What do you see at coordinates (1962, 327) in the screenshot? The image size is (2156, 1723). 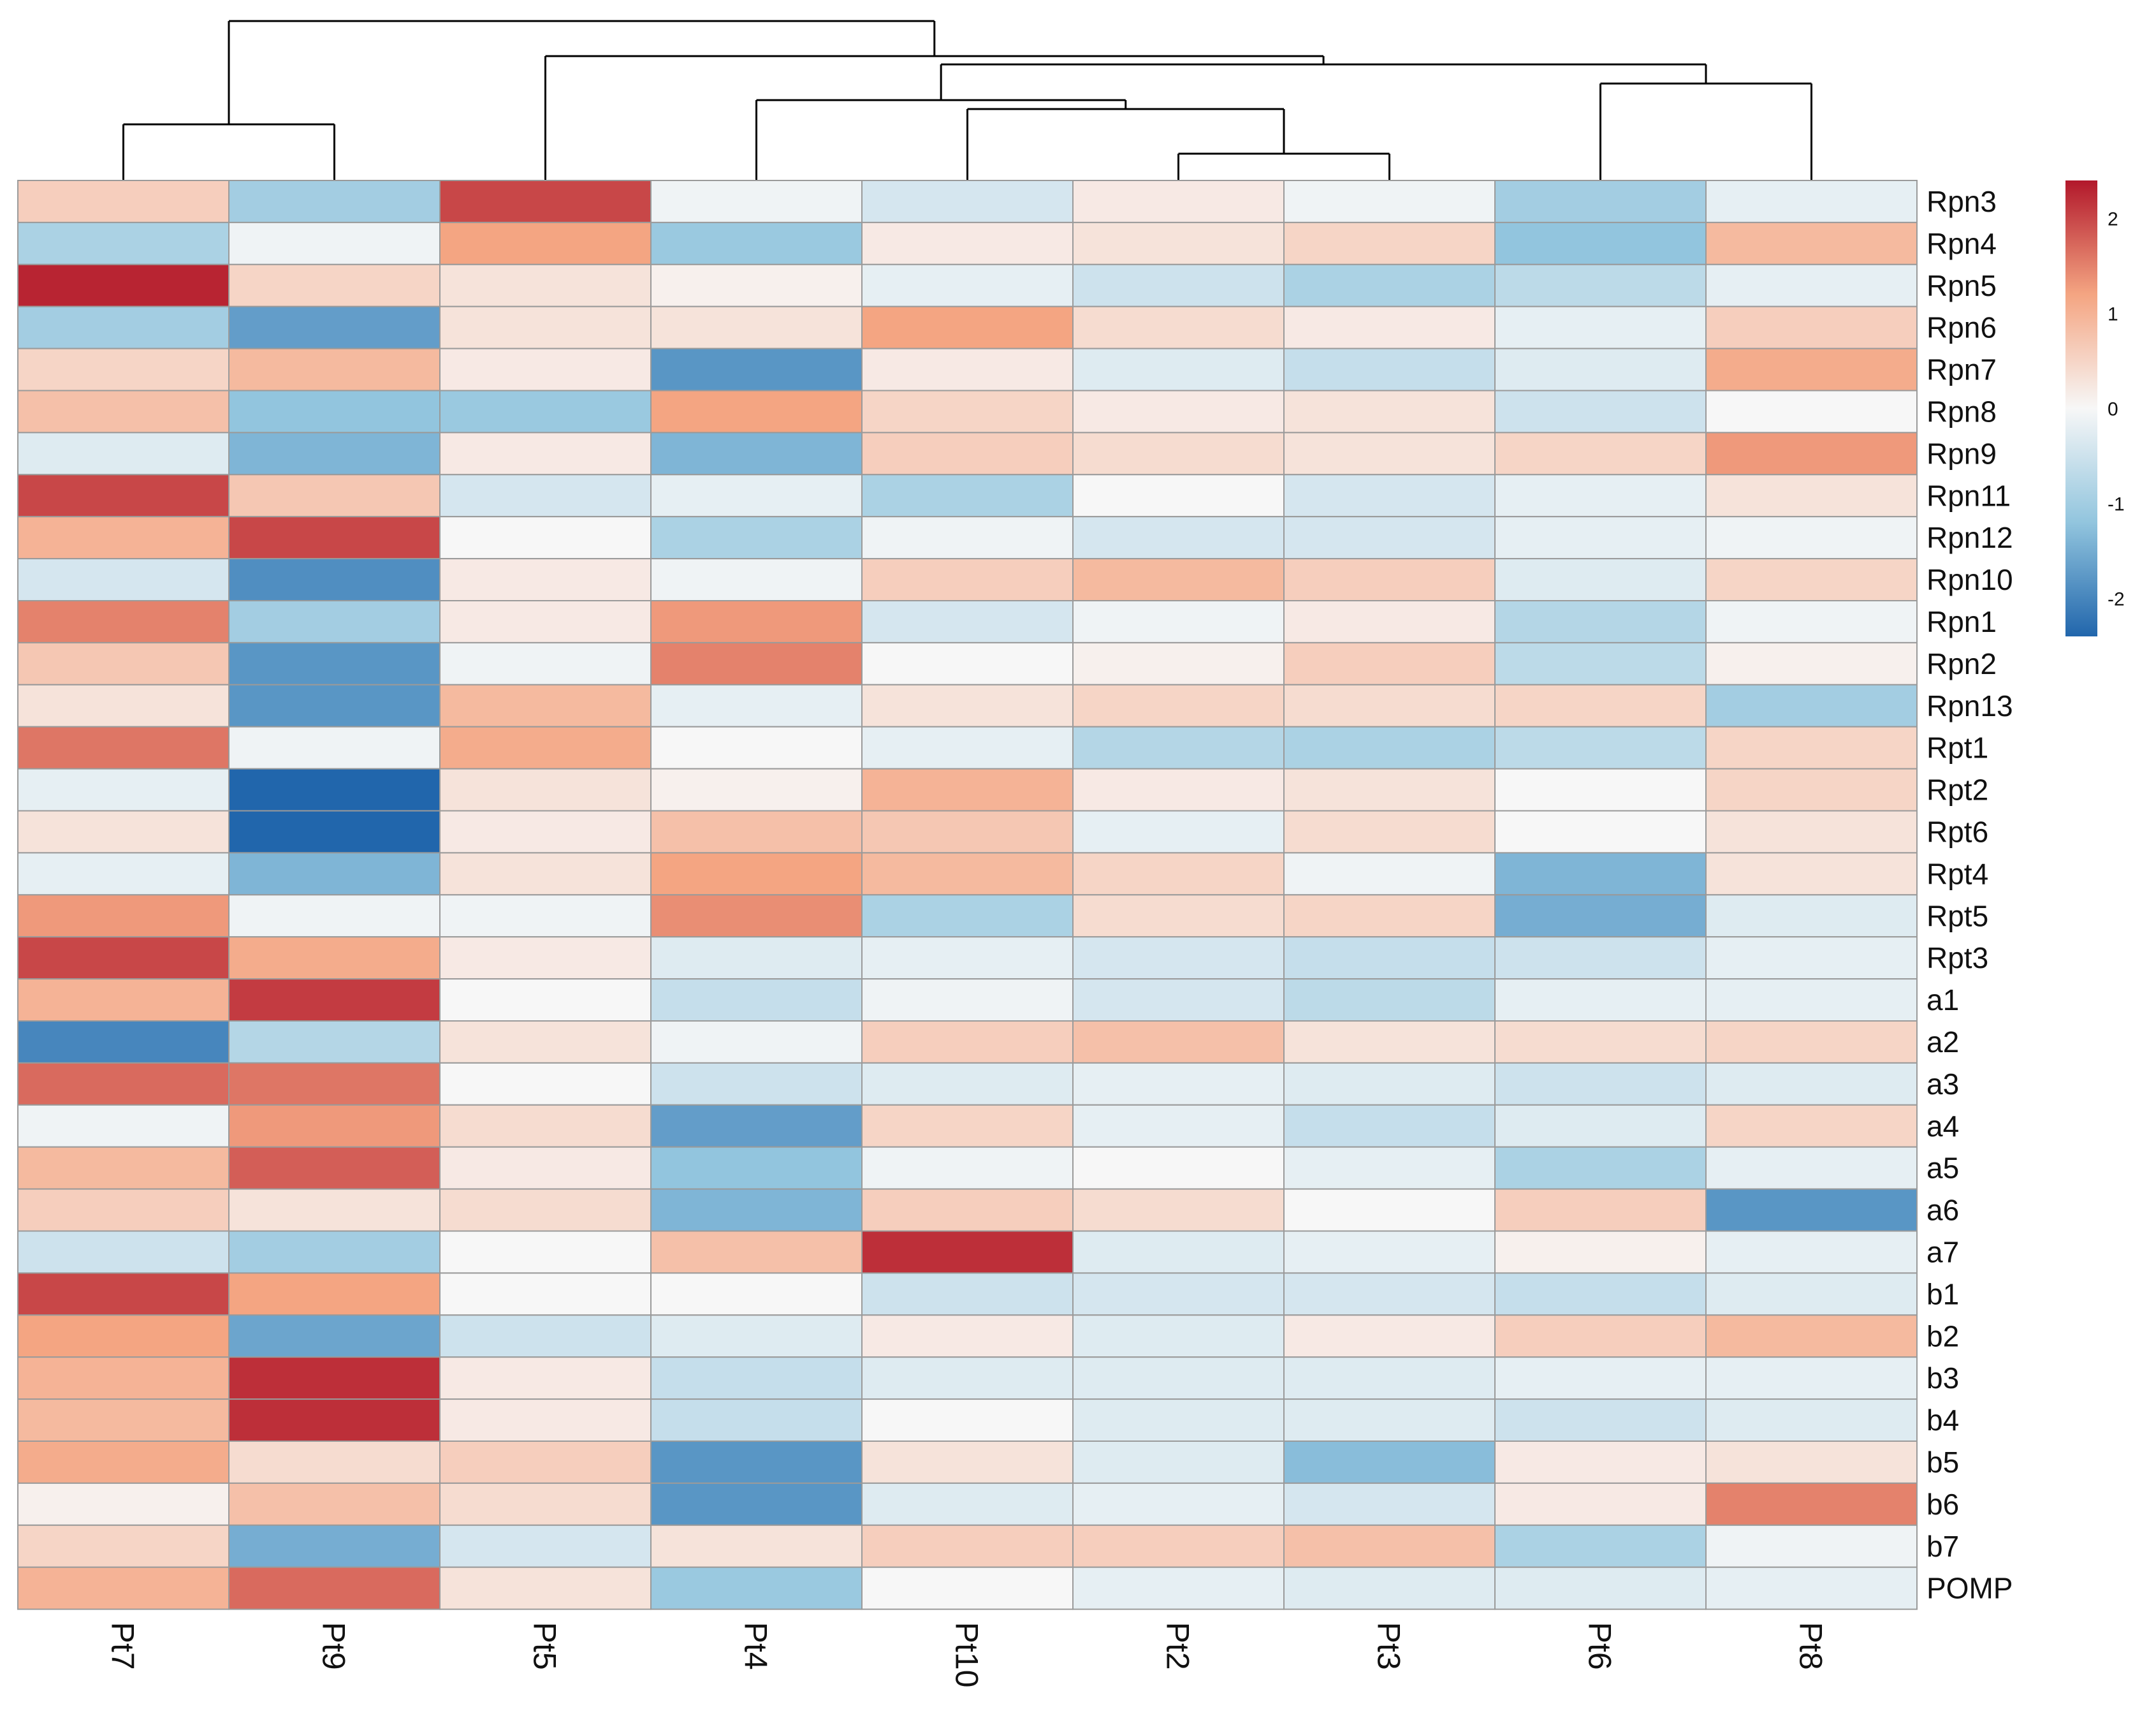 I see `row-label: Rpn6` at bounding box center [1962, 327].